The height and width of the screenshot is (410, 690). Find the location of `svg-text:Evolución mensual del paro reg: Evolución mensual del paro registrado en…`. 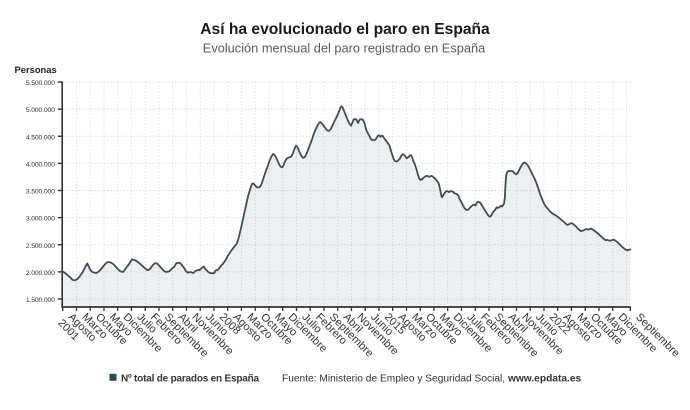

svg-text:Evolución mensual del paro reg: Evolución mensual del paro registrado en… is located at coordinates (344, 48).